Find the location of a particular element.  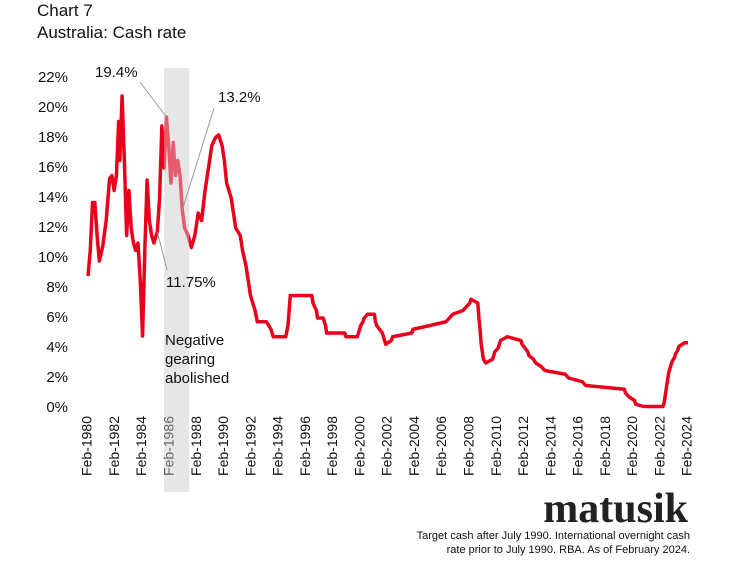

x-tick-label: Feb-2002 is located at coordinates (387, 446).